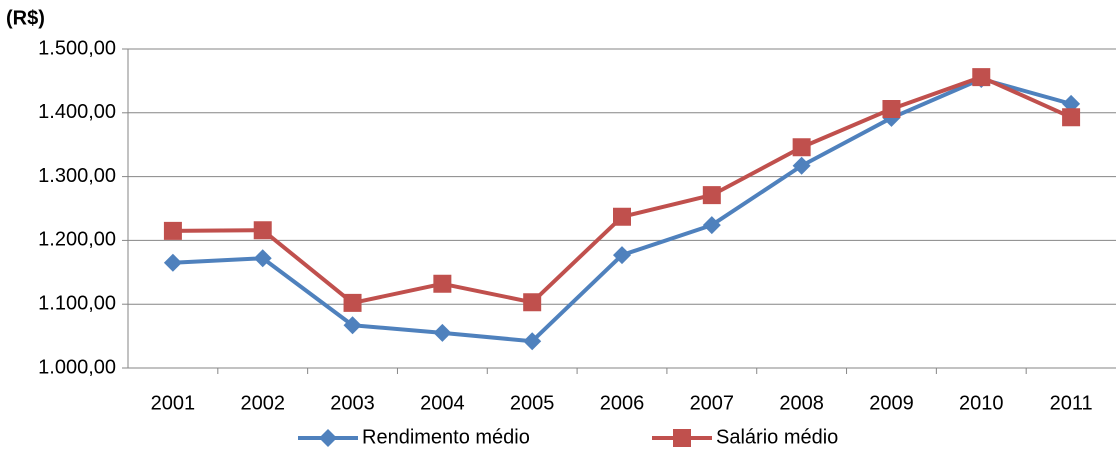 Image resolution: width=1118 pixels, height=450 pixels. I want to click on x-tick-label: 2007, so click(712, 403).